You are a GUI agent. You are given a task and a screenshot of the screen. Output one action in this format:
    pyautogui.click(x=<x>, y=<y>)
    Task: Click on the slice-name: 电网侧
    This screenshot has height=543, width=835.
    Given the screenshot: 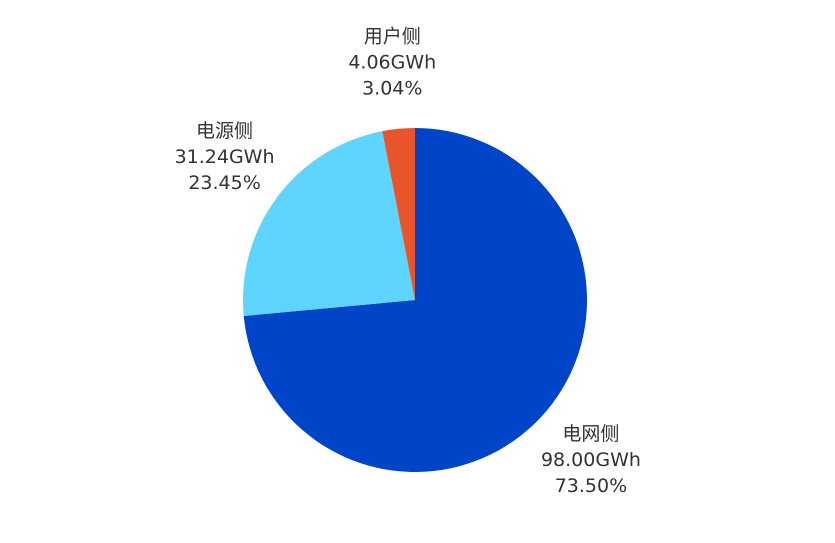 What is the action you would take?
    pyautogui.click(x=590, y=434)
    